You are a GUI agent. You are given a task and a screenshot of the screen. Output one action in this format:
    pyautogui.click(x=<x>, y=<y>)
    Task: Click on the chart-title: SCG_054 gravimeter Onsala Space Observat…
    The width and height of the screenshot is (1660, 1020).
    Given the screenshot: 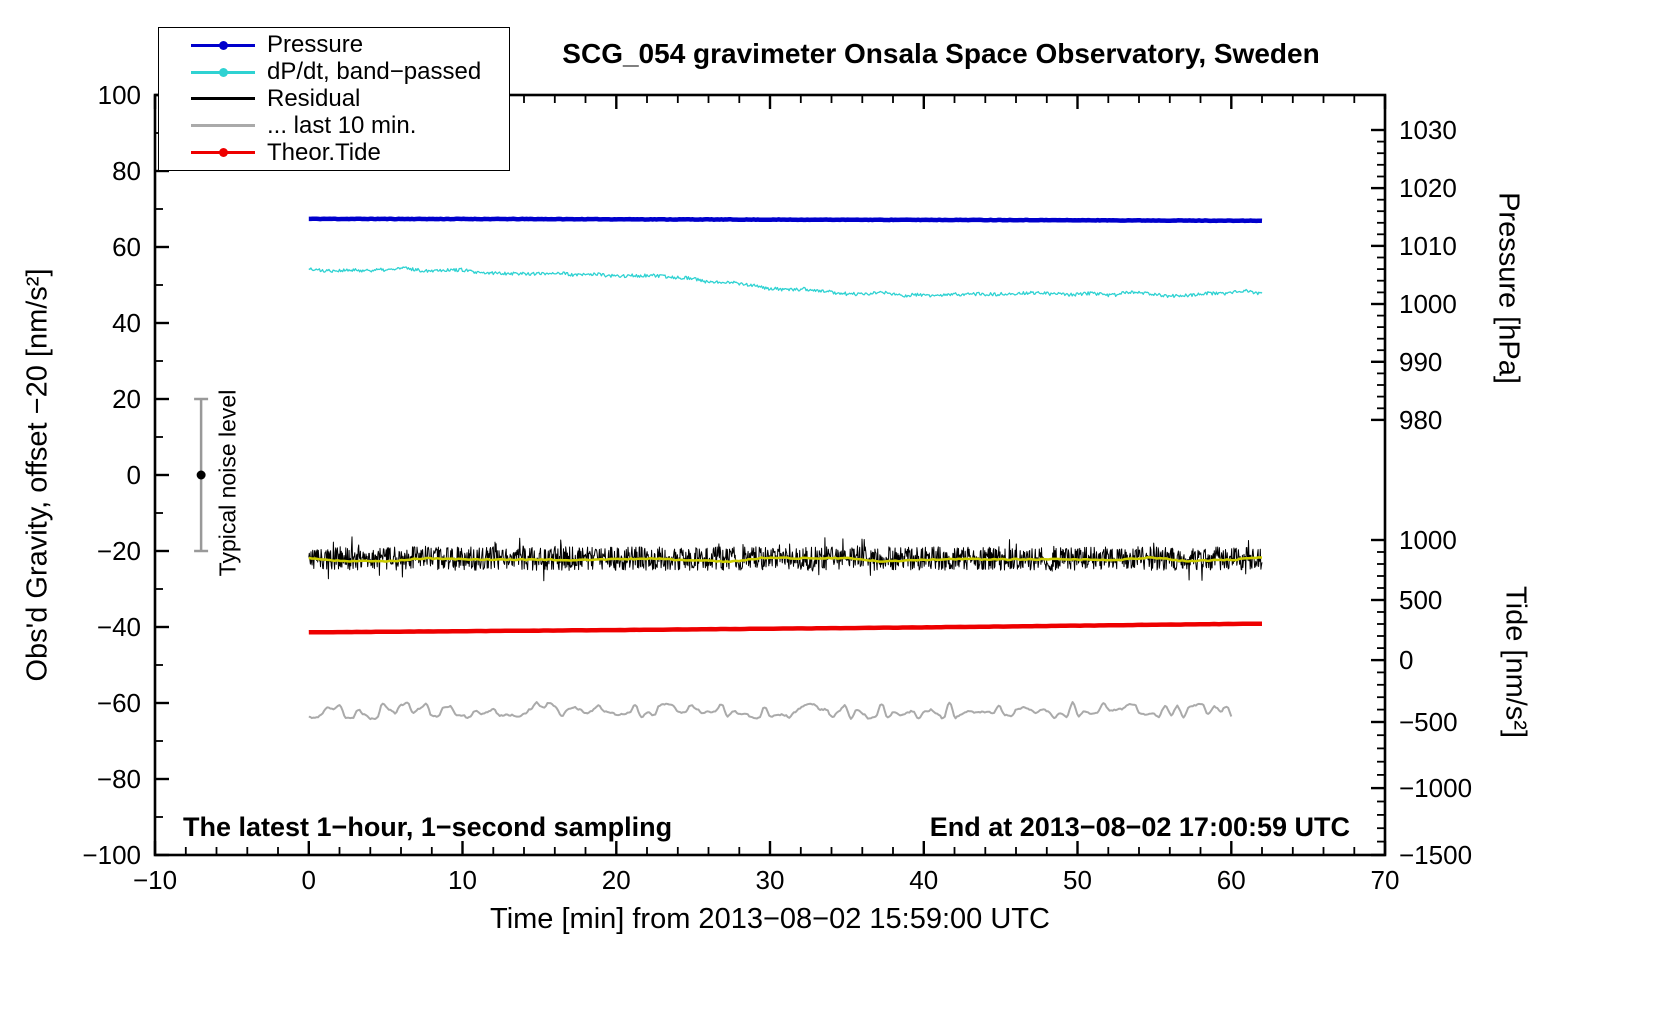 What is the action you would take?
    pyautogui.click(x=941, y=53)
    